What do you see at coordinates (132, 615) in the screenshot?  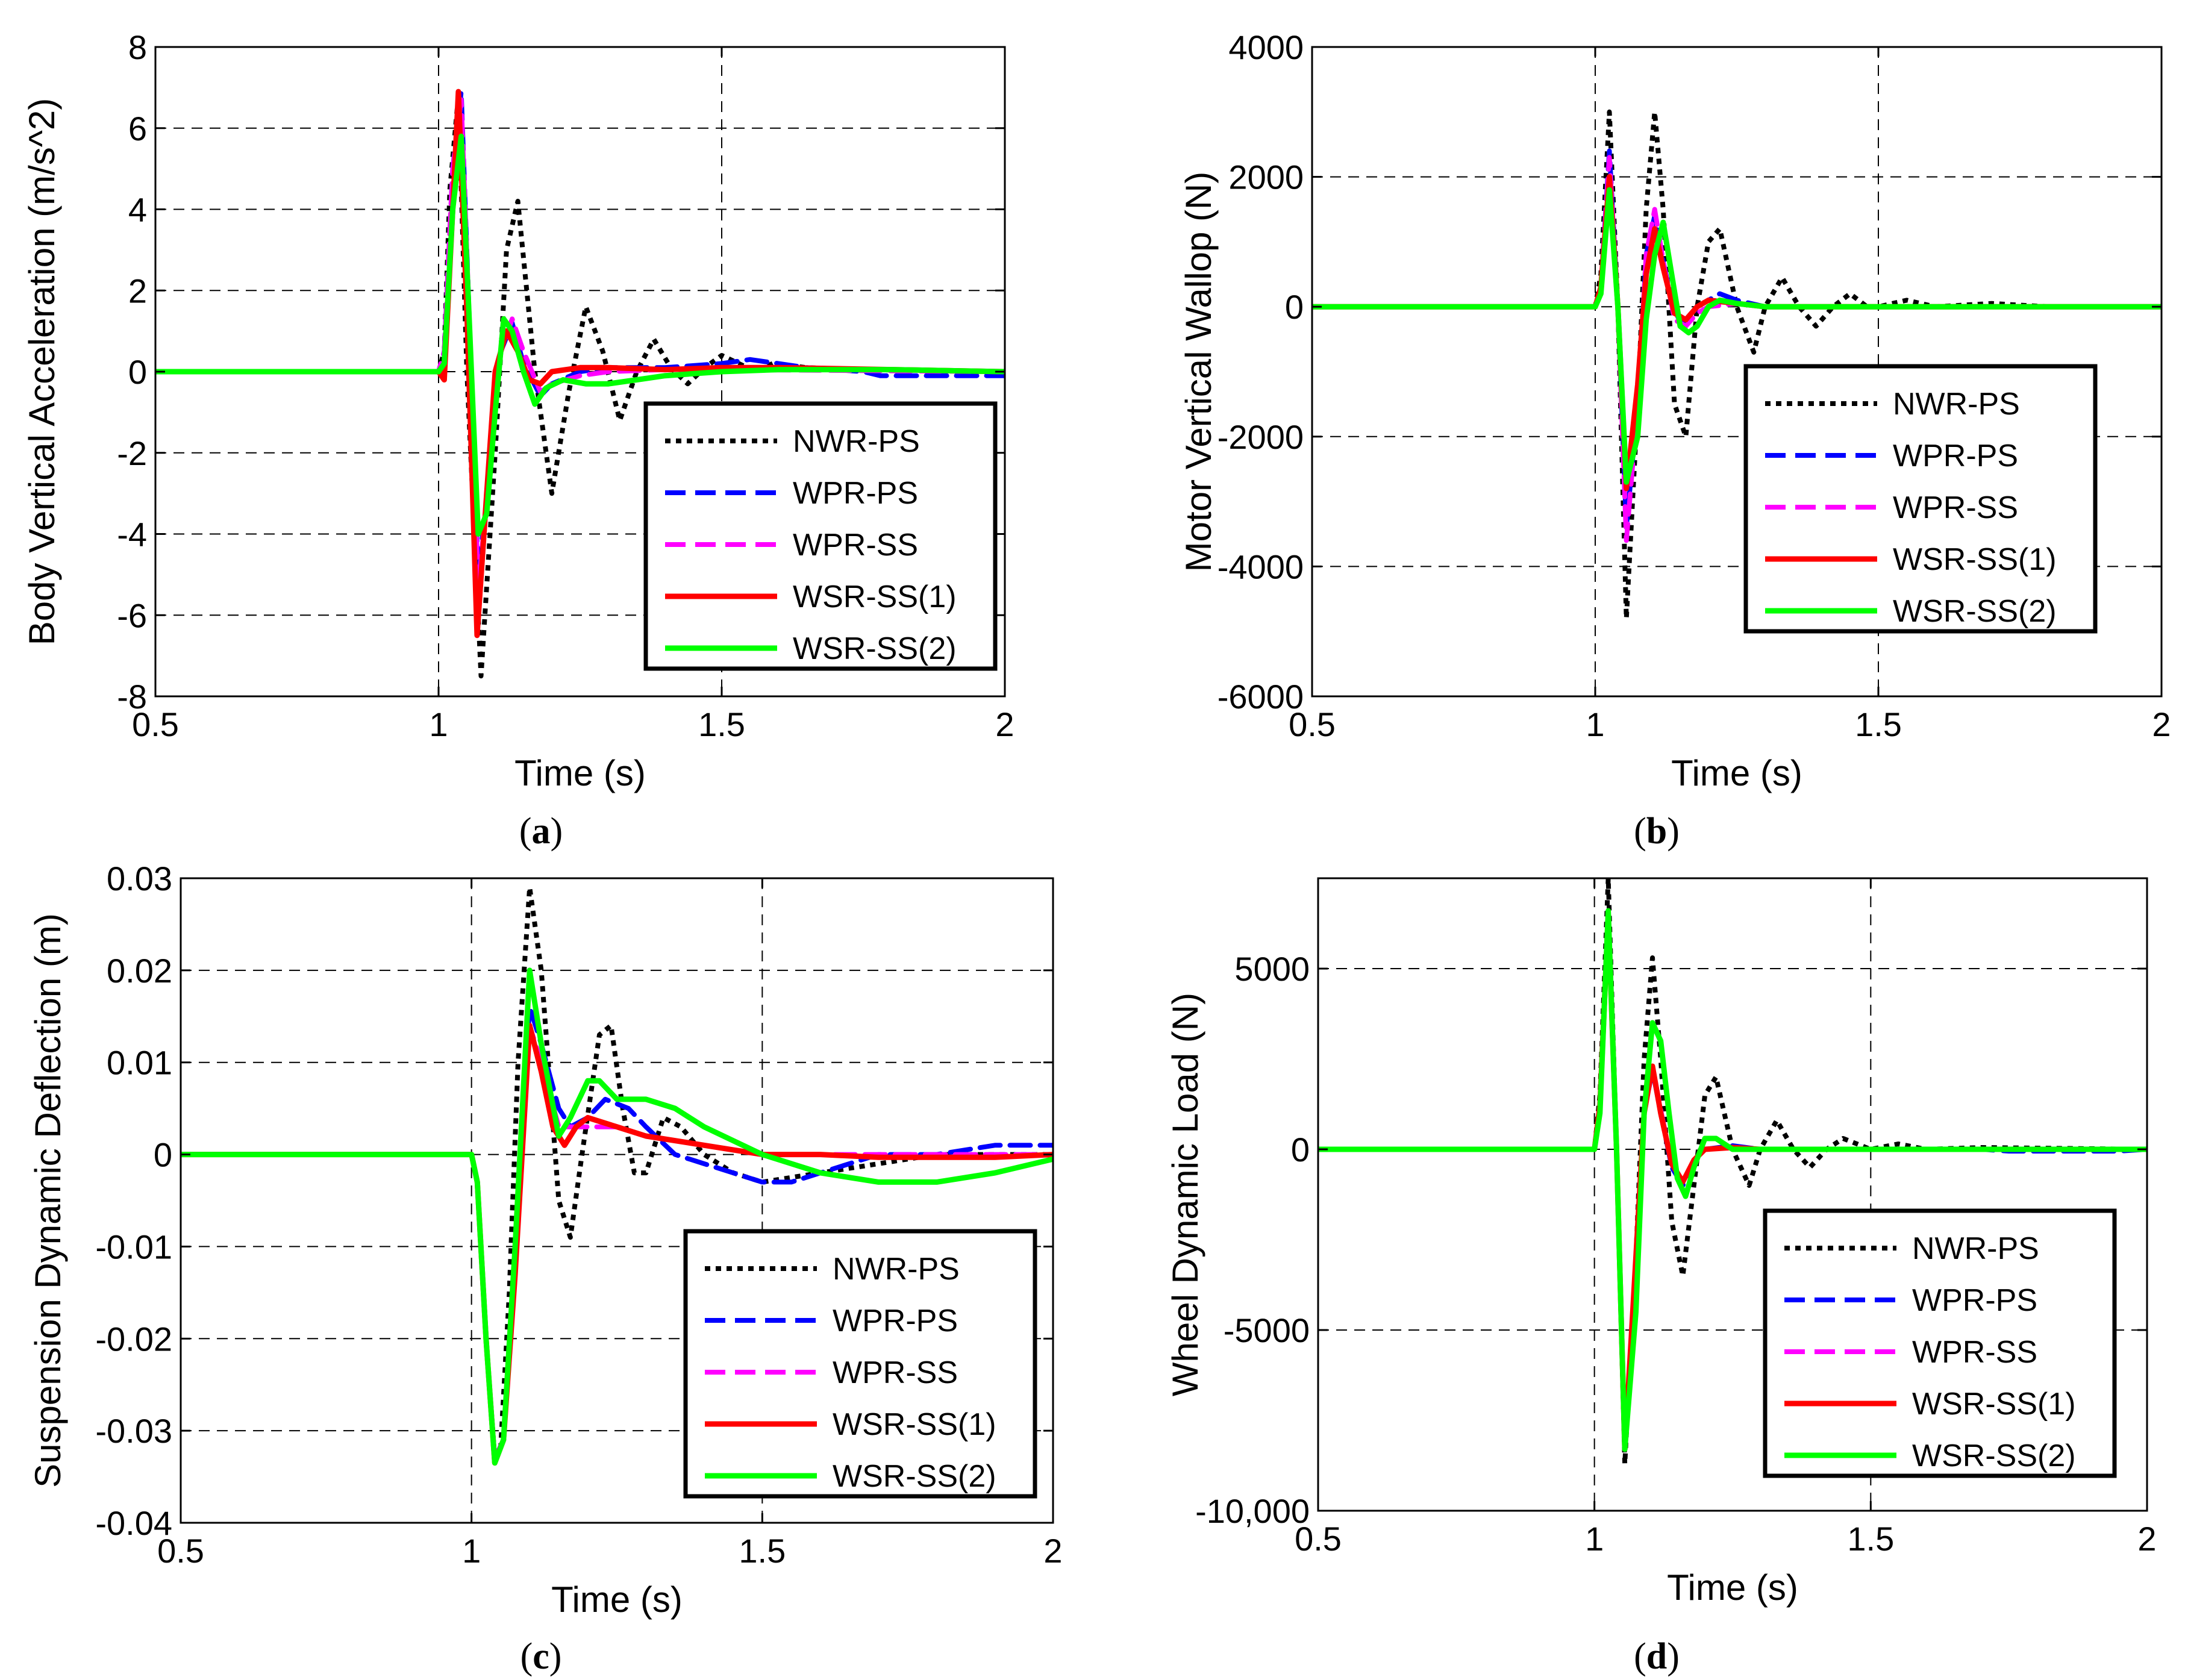 I see `y-tick-label: -6` at bounding box center [132, 615].